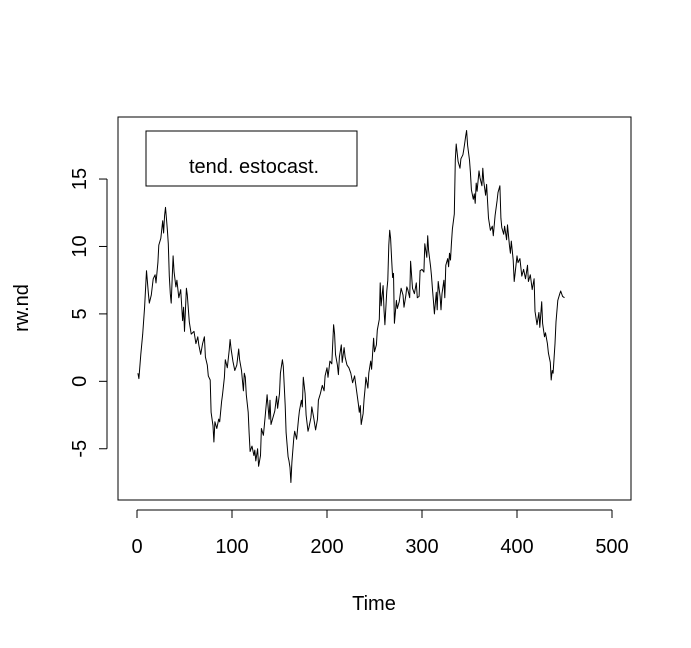 The width and height of the screenshot is (691, 648). I want to click on x-tick-label: 100, so click(231, 547).